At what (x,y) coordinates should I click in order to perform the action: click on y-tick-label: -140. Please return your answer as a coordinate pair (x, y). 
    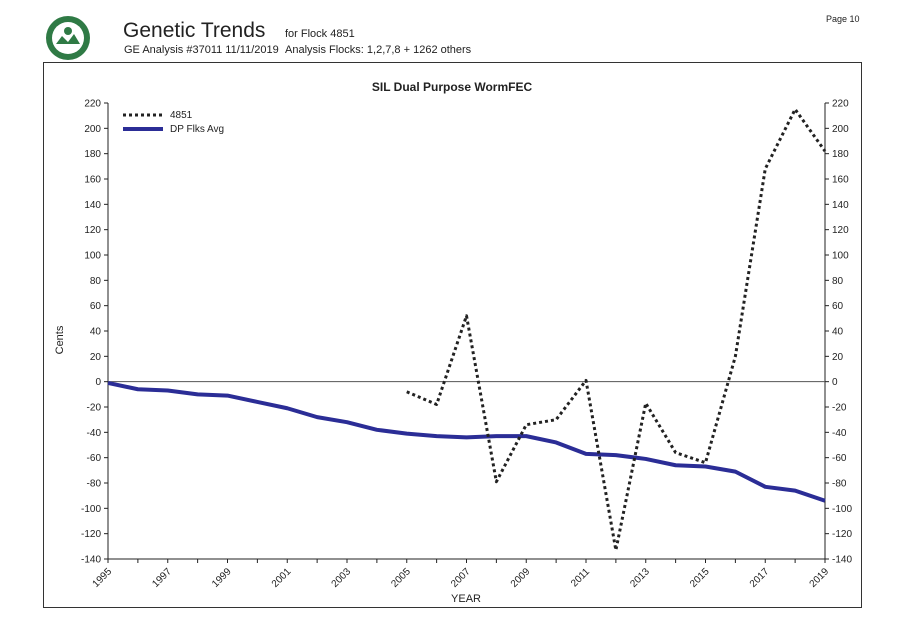
    Looking at the image, I should click on (91, 560).